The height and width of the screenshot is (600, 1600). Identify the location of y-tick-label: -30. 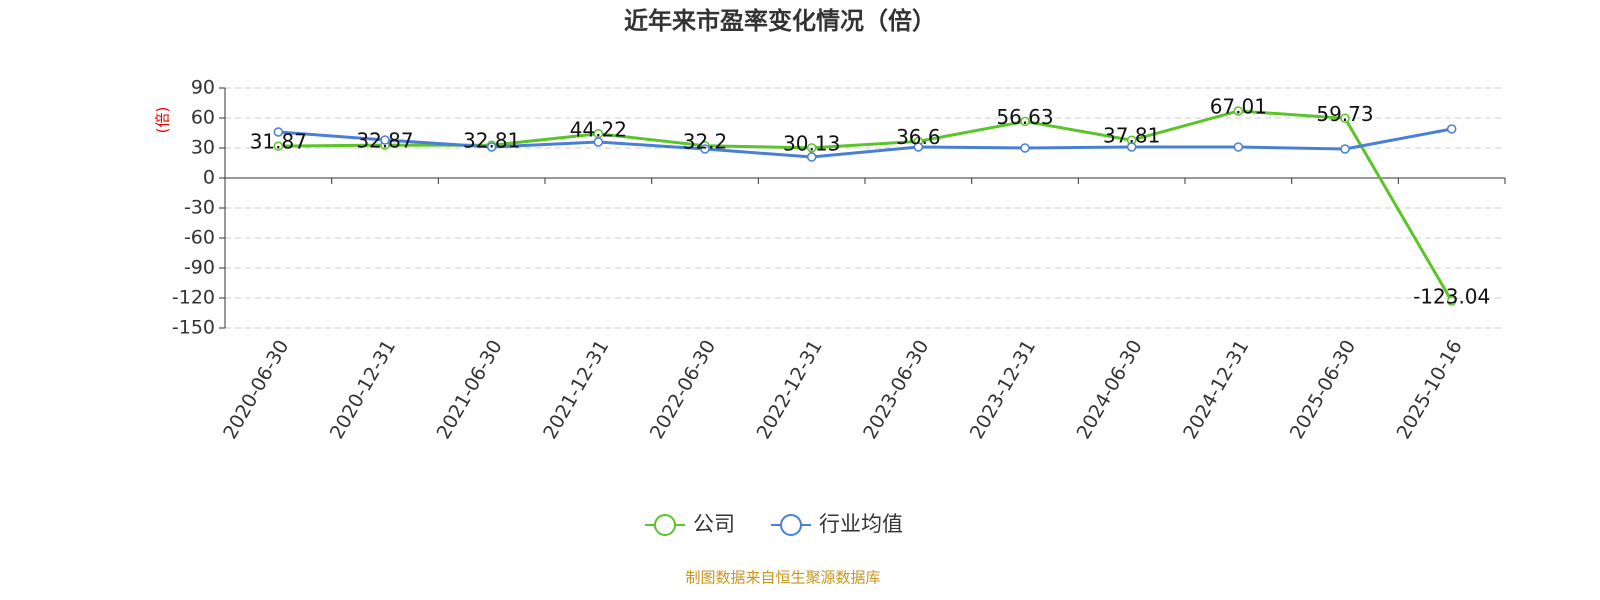
(199, 208).